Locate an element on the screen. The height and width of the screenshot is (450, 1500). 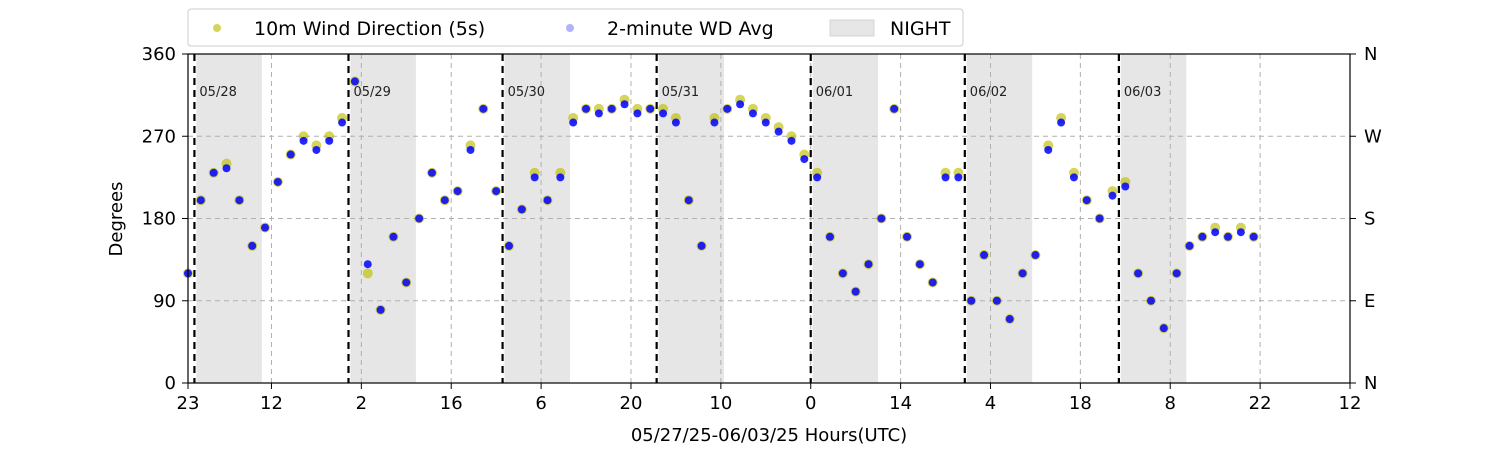
y-axis-label: Degrees is located at coordinates (116, 219).